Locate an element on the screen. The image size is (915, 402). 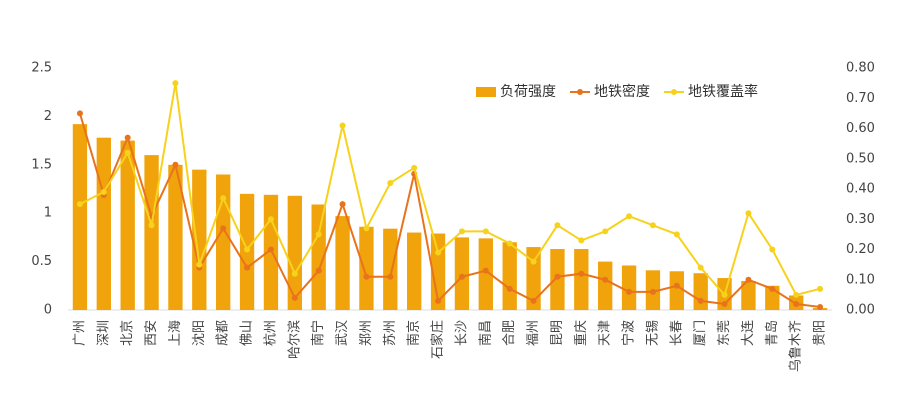
x-tick-label: 哈尔滨 is located at coordinates (294, 339).